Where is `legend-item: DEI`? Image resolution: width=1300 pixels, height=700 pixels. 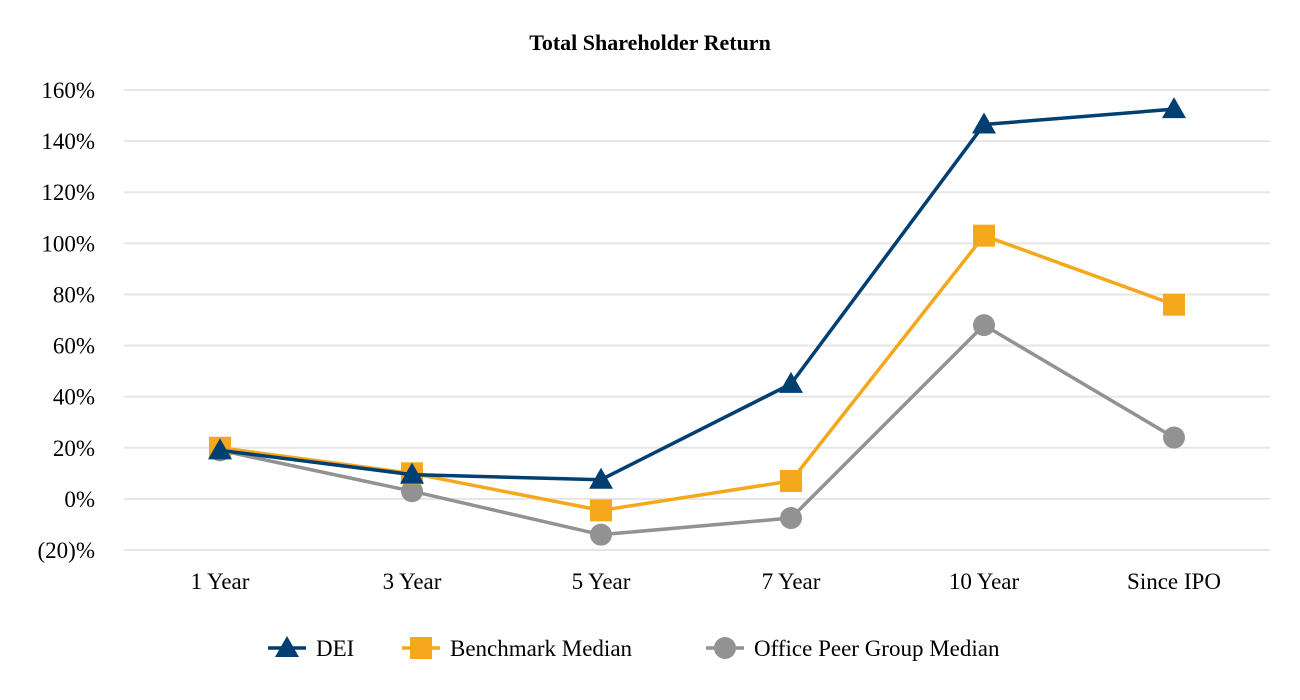
legend-item: DEI is located at coordinates (311, 648).